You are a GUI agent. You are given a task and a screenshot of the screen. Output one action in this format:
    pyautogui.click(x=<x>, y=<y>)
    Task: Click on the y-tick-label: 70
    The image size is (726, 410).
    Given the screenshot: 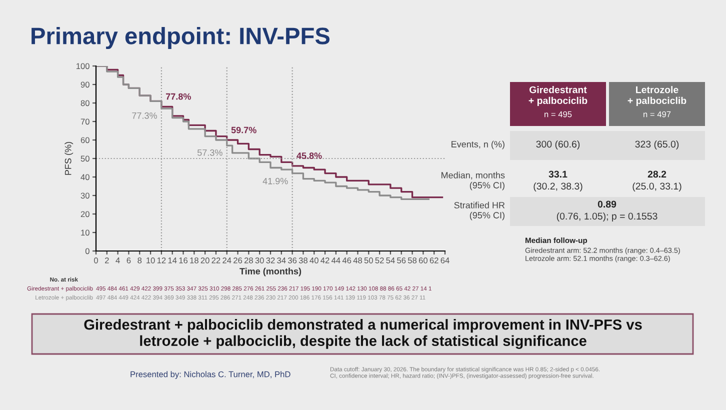 What is the action you would take?
    pyautogui.click(x=85, y=121)
    